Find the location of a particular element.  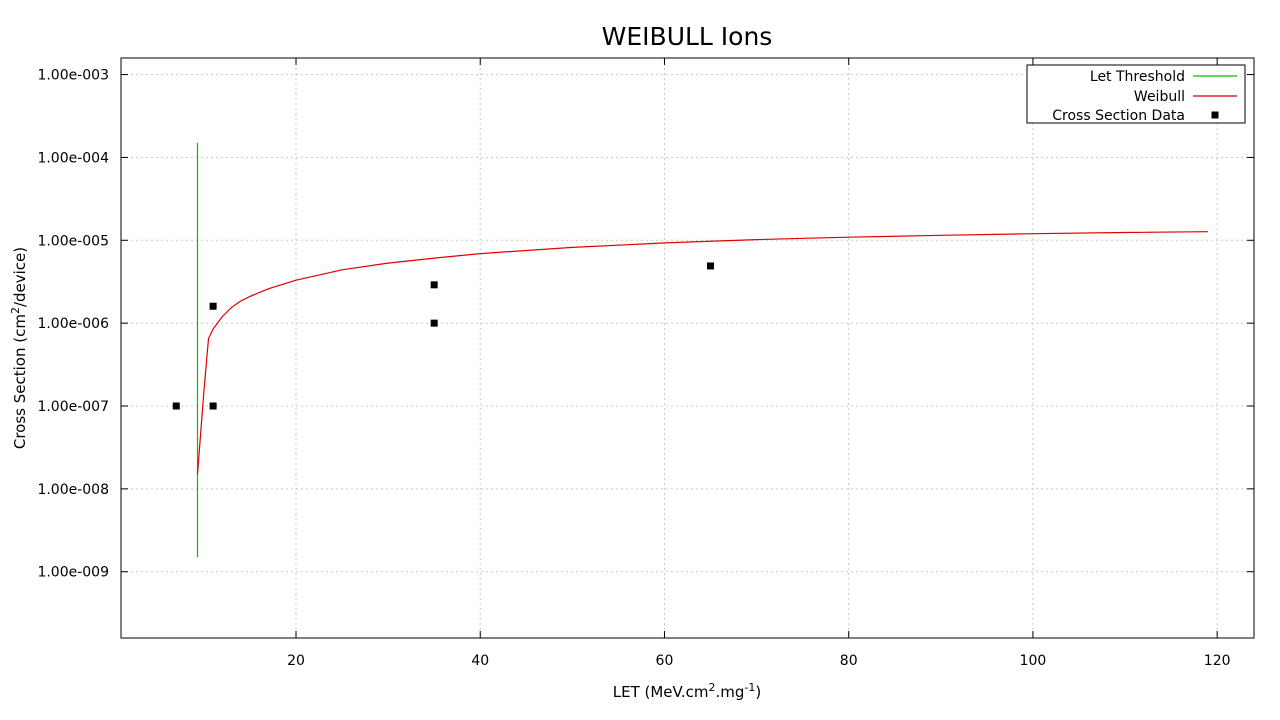

x-tick-label: 80 is located at coordinates (849, 661).